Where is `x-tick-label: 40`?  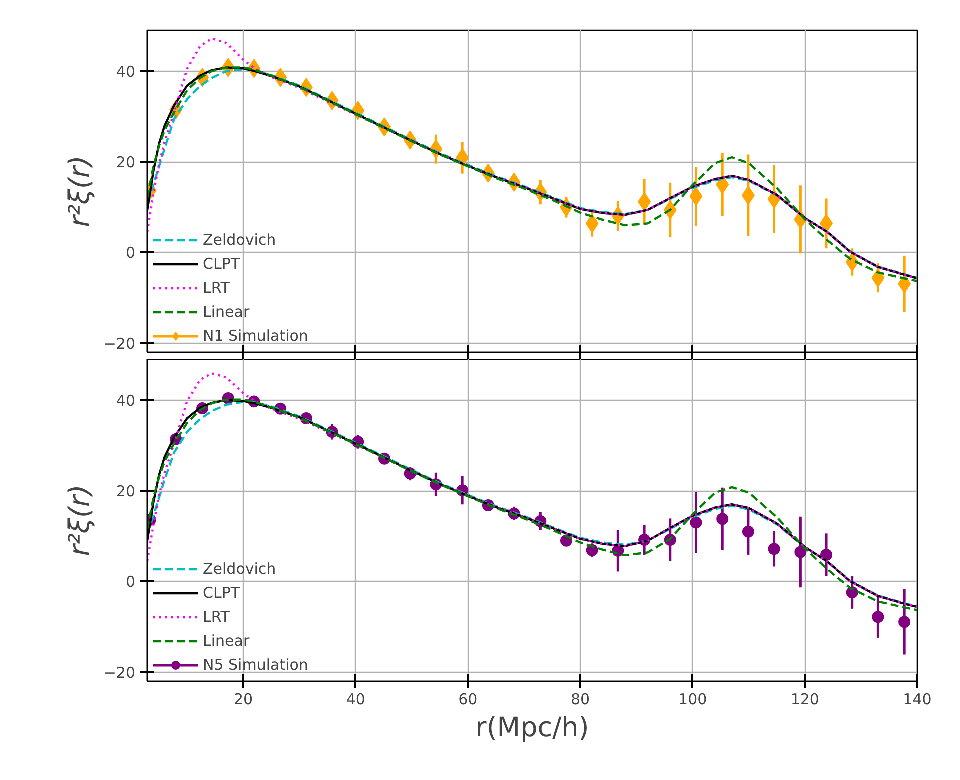
x-tick-label: 40 is located at coordinates (356, 699).